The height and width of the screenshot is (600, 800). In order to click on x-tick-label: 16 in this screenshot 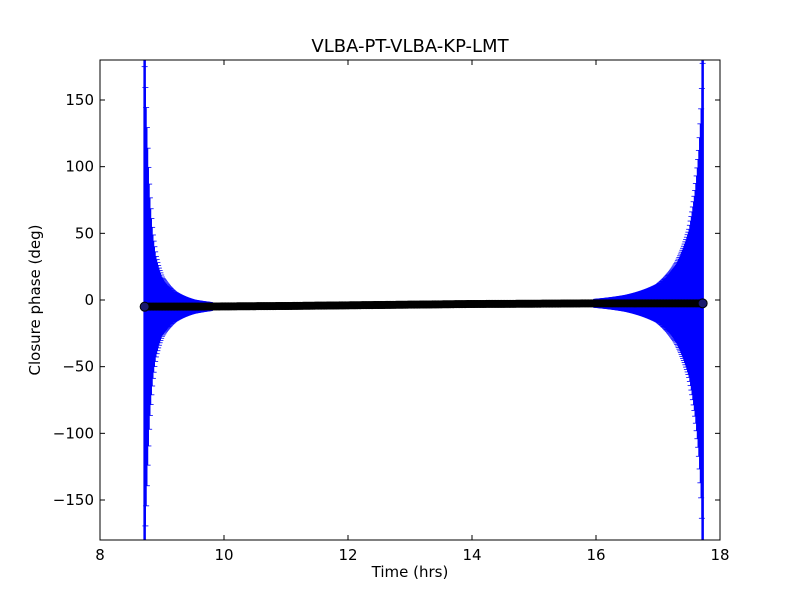, I will do `click(595, 555)`.